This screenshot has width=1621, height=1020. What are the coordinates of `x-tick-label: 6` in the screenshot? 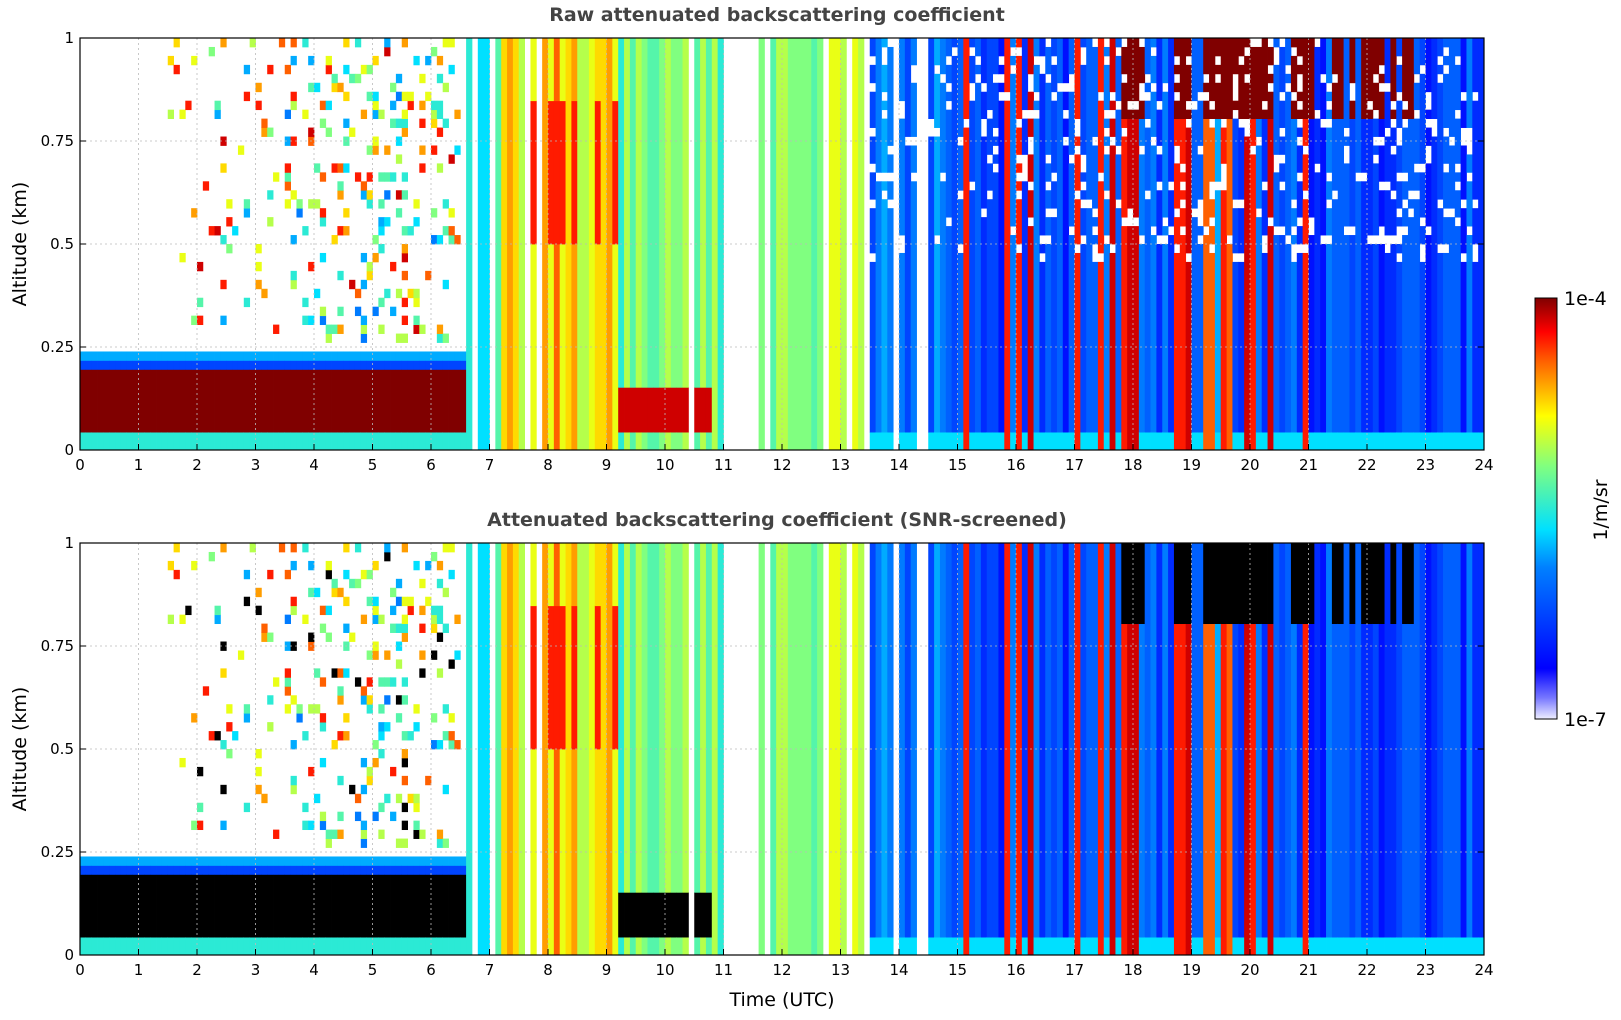 It's located at (431, 465).